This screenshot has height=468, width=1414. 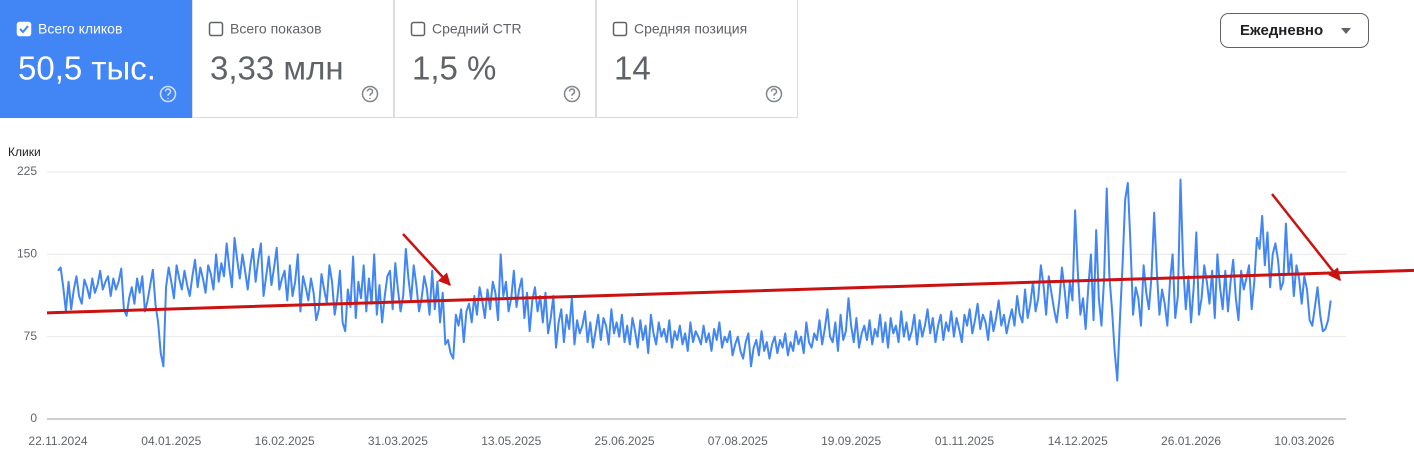 What do you see at coordinates (632, 68) in the screenshot?
I see `metric-value: 14` at bounding box center [632, 68].